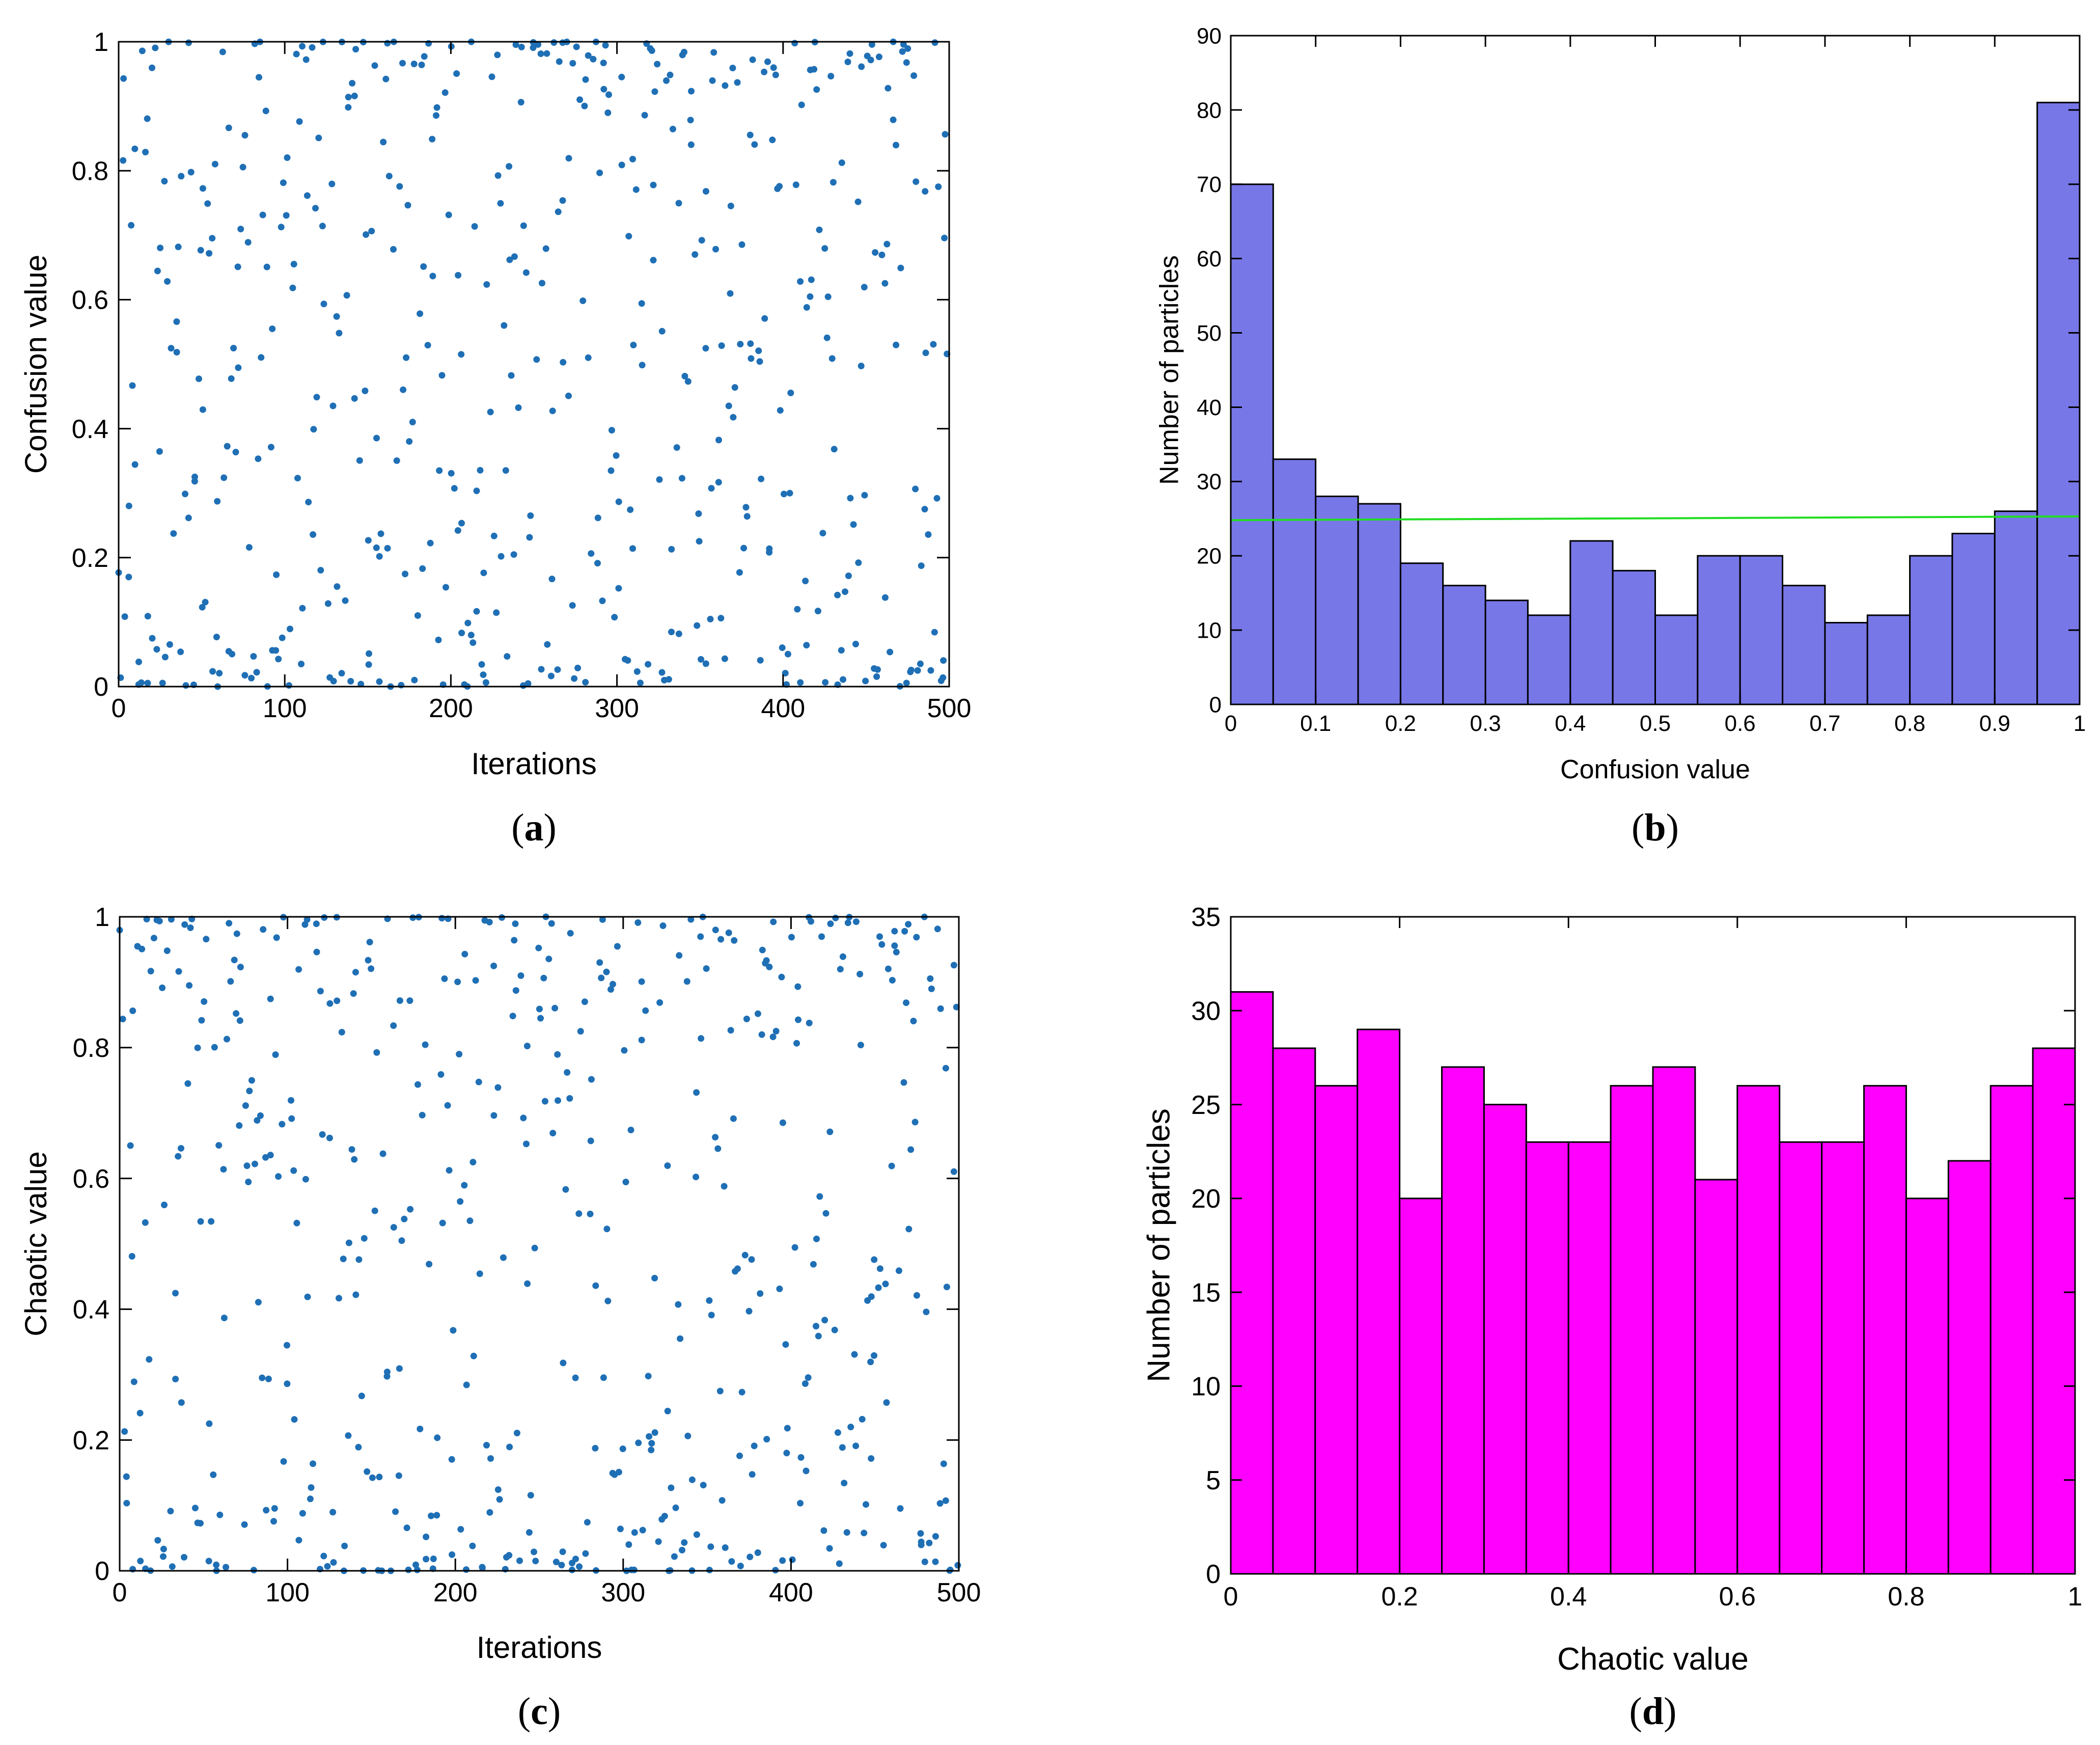 This screenshot has width=2100, height=1745. I want to click on x-tick-label: 300, so click(623, 1592).